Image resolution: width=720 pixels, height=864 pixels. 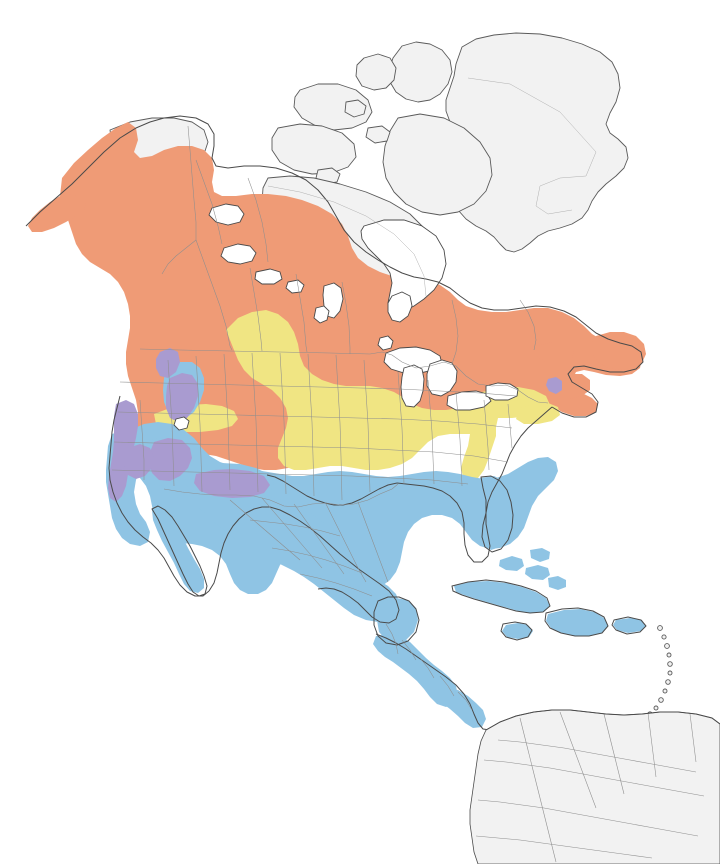 What do you see at coordinates (159, 496) in the screenshot?
I see `pacific-coast-usa` at bounding box center [159, 496].